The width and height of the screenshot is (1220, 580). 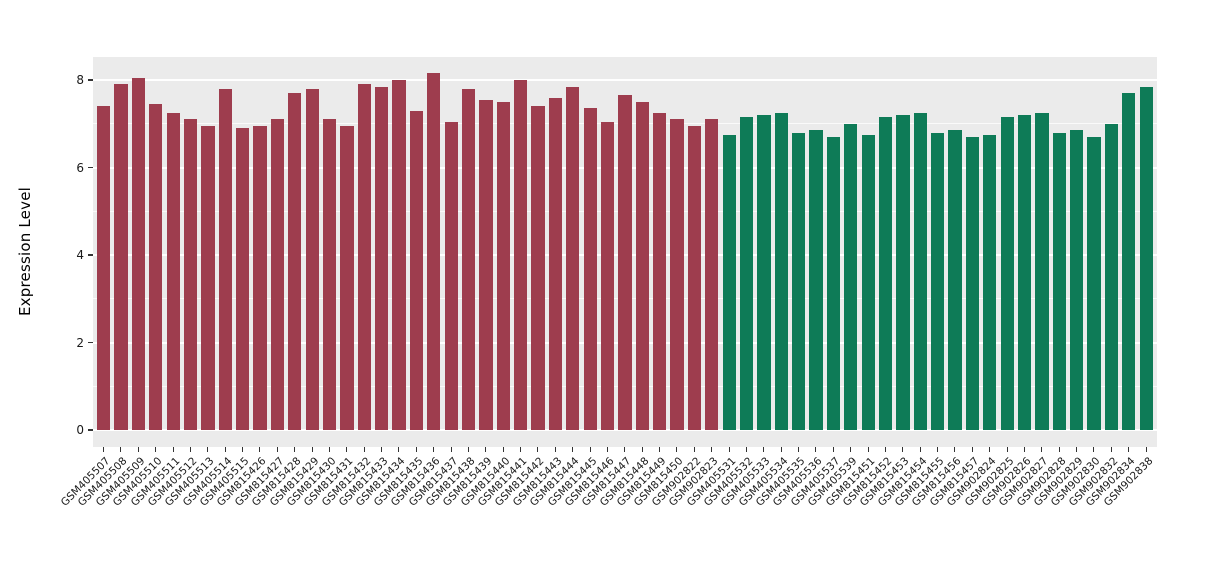 I want to click on y-axis-title: Expression Level, so click(x=25, y=252).